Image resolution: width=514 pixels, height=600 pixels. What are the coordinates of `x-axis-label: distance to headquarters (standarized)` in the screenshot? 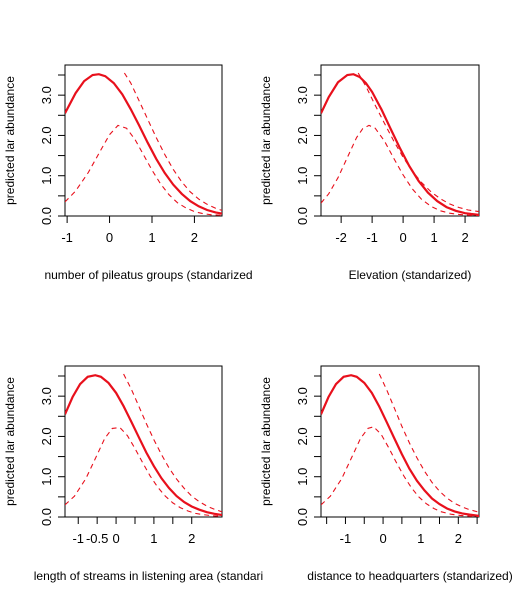 It's located at (409, 576).